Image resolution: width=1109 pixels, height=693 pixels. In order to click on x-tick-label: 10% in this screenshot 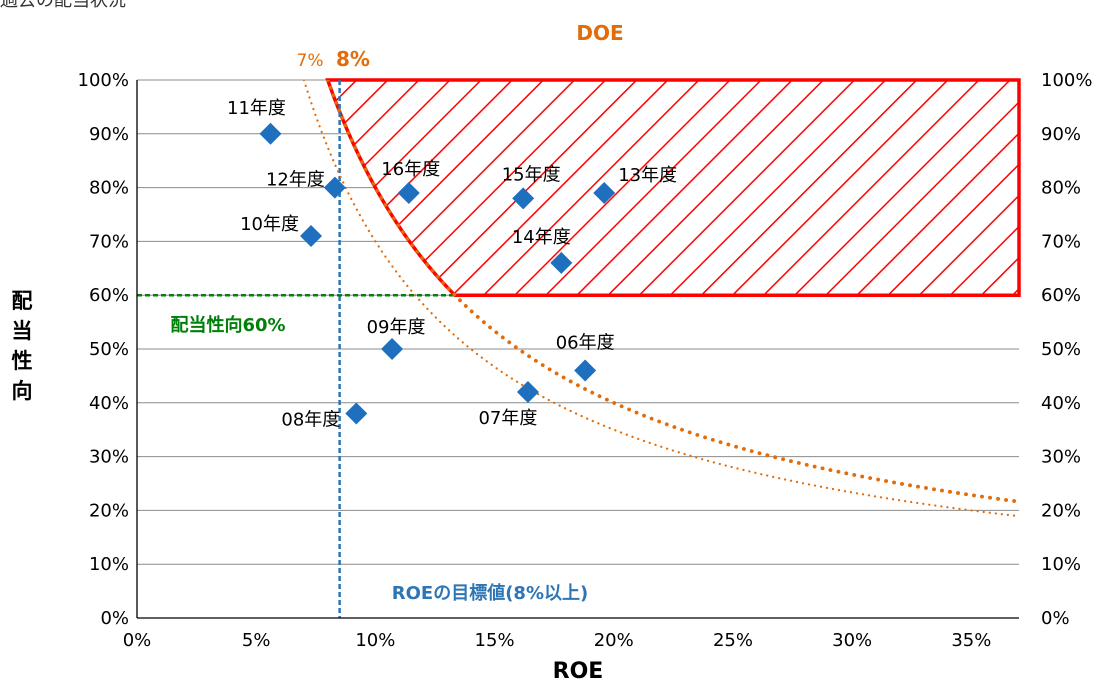, I will do `click(375, 640)`.